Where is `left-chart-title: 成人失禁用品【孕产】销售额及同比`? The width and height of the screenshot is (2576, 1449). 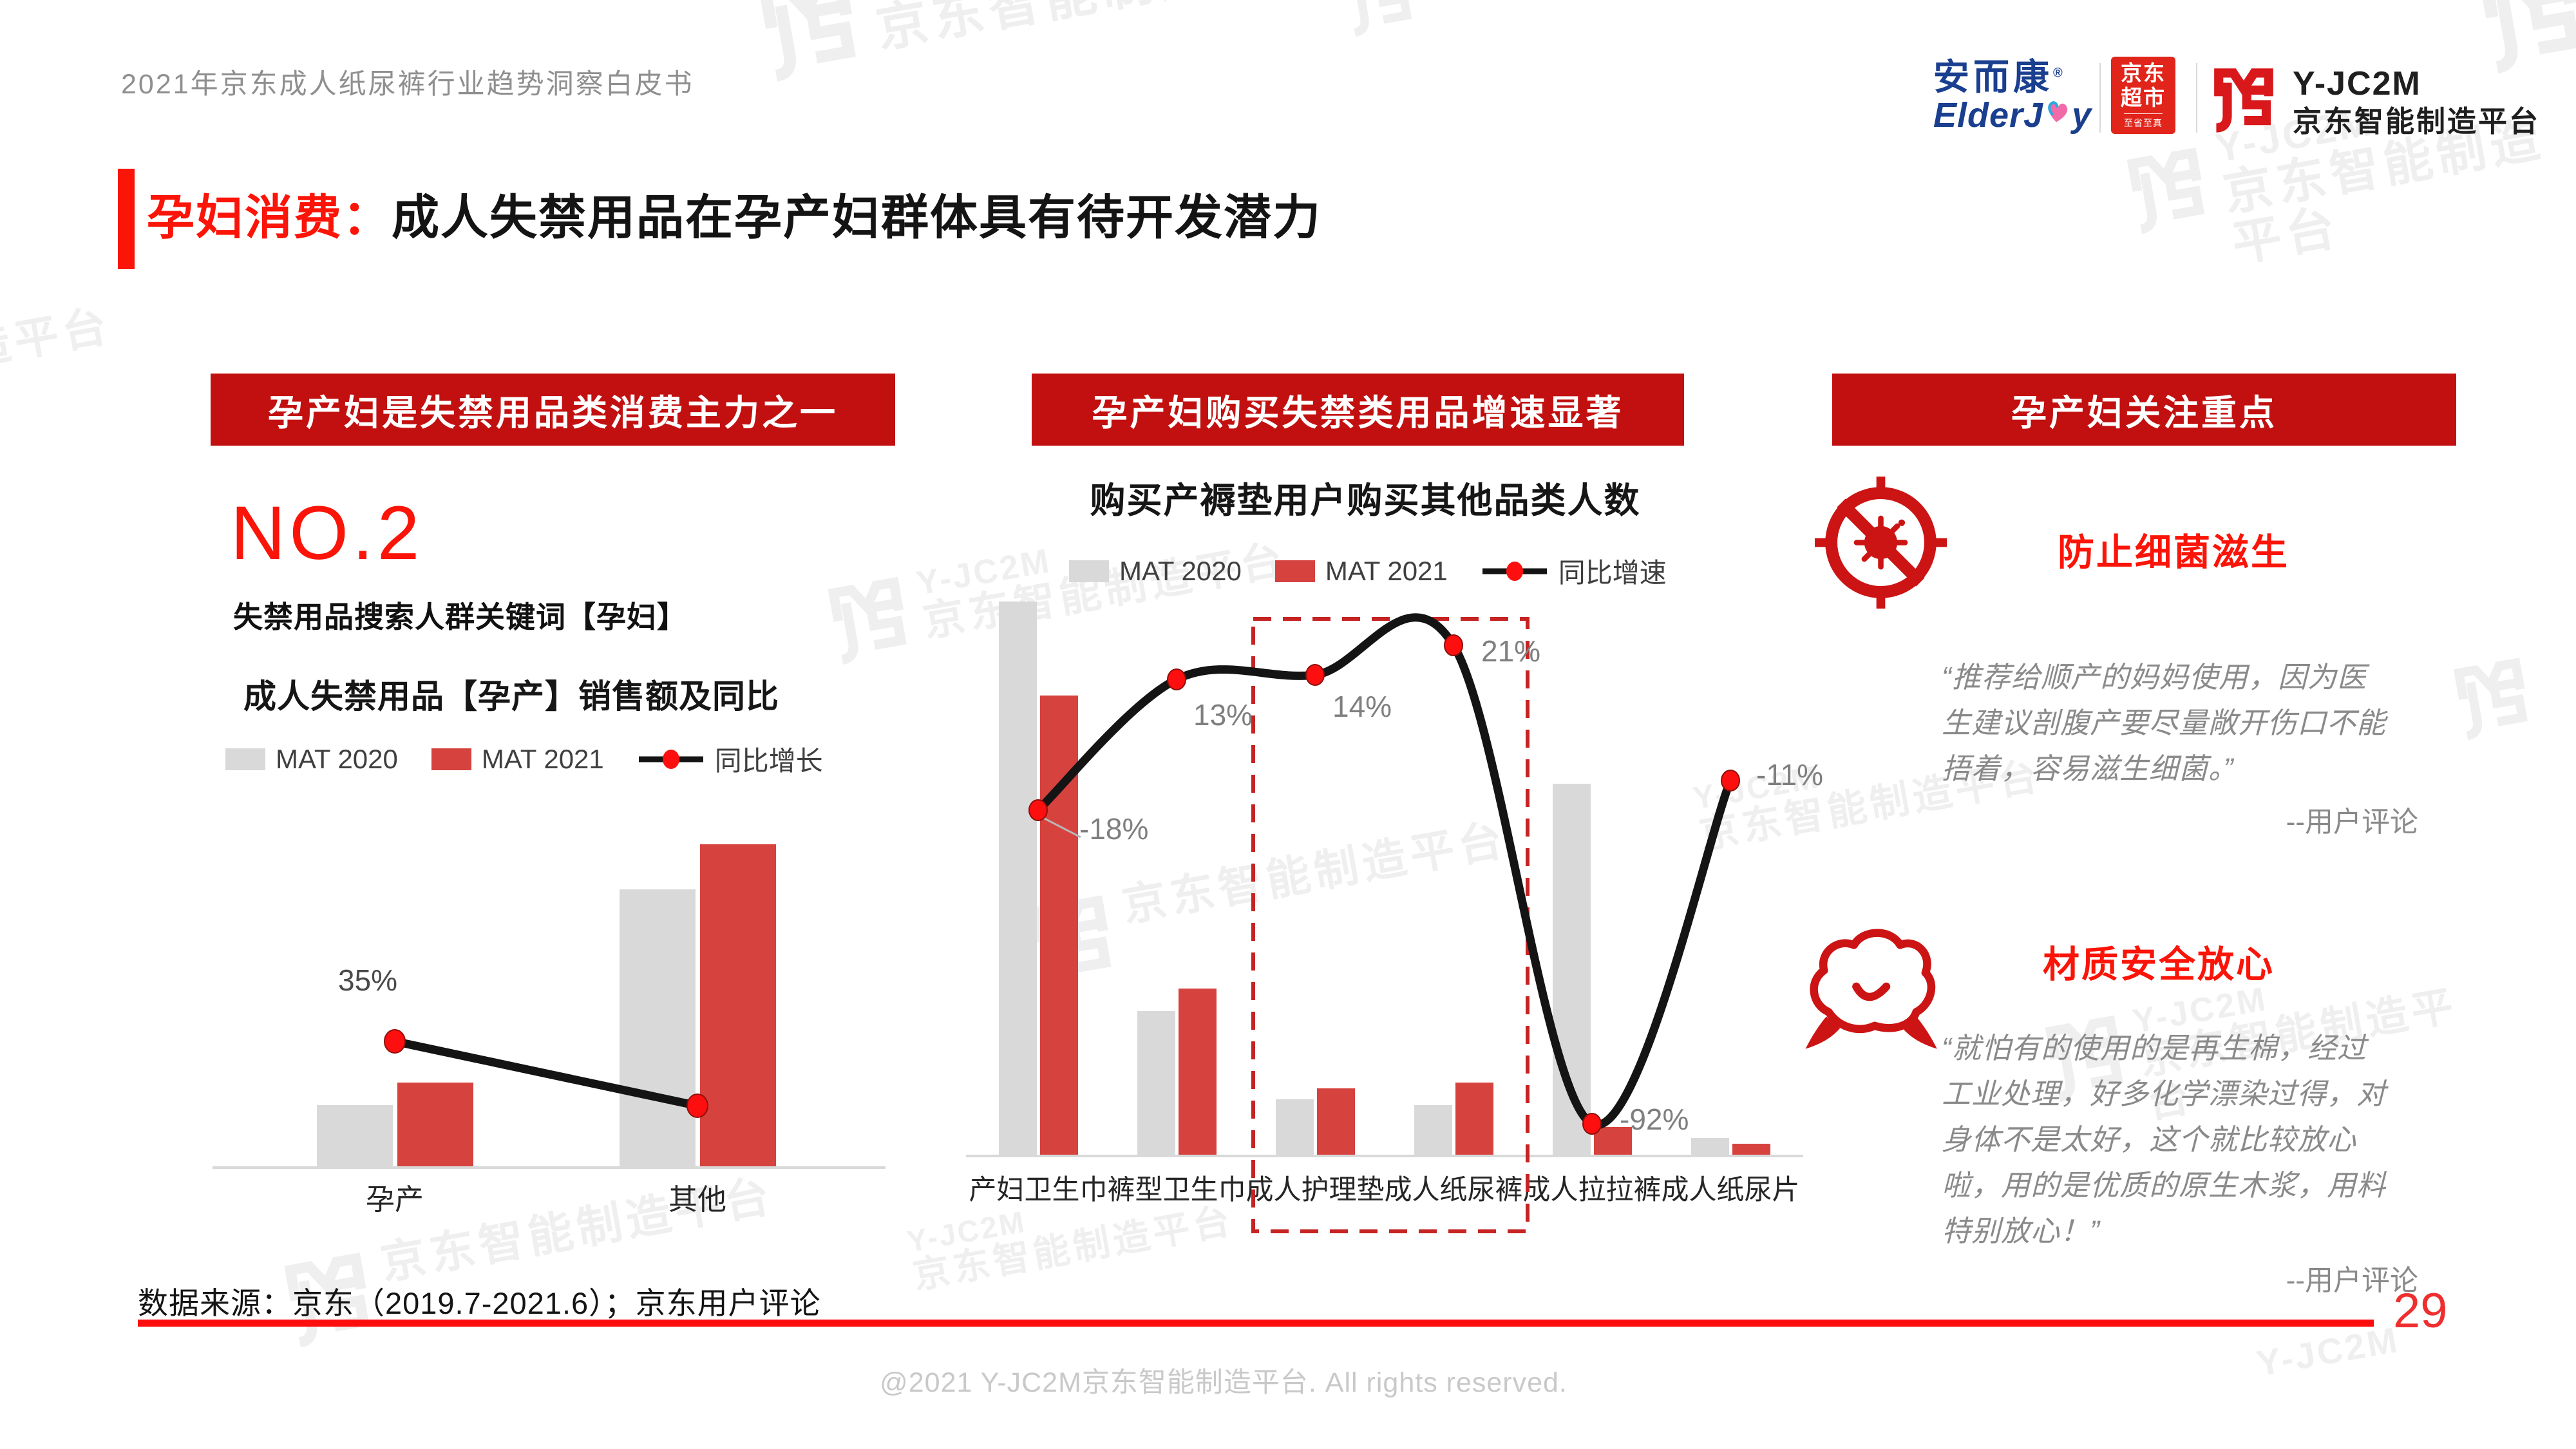 left-chart-title: 成人失禁用品【孕产】销售额及同比 is located at coordinates (512, 696).